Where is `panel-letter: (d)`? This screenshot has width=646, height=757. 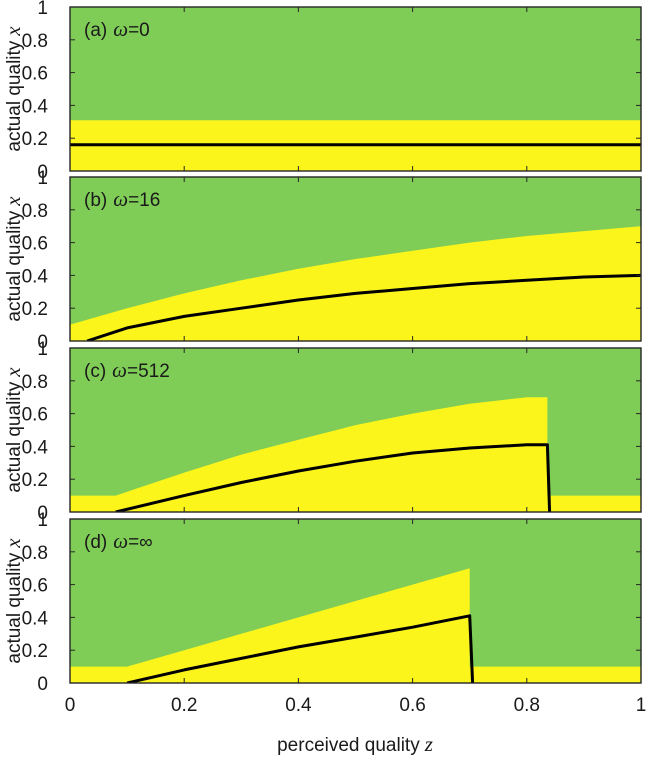
panel-letter: (d) is located at coordinates (95, 542).